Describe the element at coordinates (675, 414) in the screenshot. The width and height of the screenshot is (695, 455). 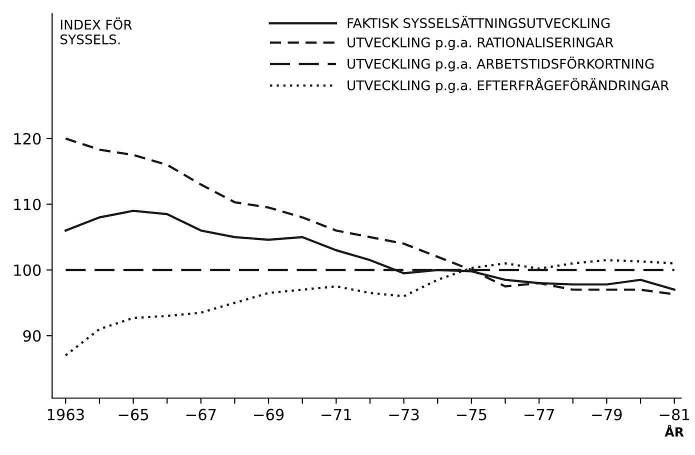
I see `x-tick-label: −81` at that location.